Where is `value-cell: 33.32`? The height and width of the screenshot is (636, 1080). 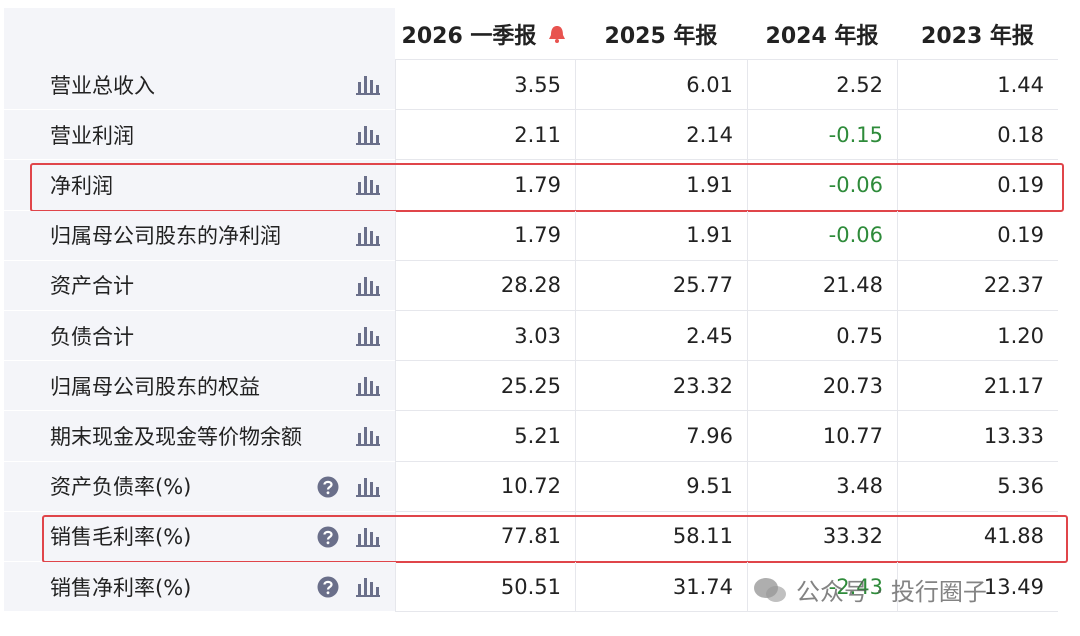 value-cell: 33.32 is located at coordinates (822, 536).